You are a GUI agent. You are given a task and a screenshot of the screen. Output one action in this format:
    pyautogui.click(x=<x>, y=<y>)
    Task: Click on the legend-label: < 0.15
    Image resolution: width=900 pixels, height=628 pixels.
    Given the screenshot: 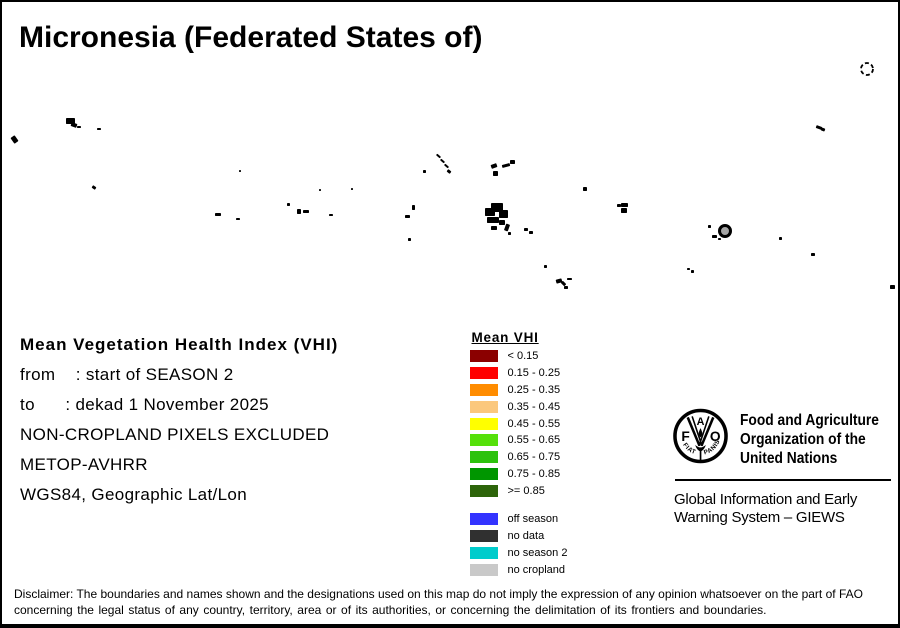 What is the action you would take?
    pyautogui.click(x=523, y=356)
    